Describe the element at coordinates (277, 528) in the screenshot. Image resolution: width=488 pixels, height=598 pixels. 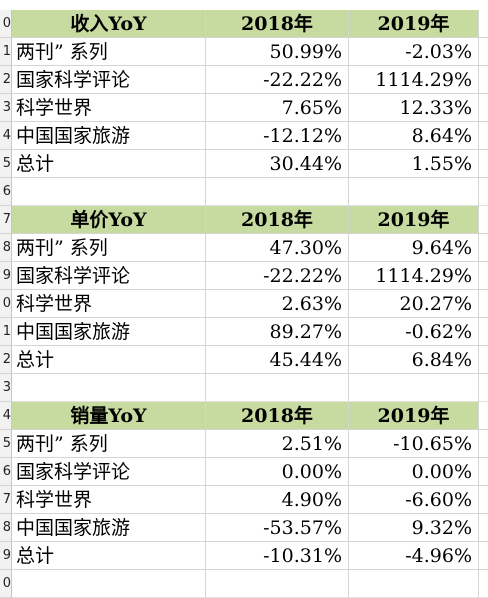
I see `value-cell-2018: -53.57%` at that location.